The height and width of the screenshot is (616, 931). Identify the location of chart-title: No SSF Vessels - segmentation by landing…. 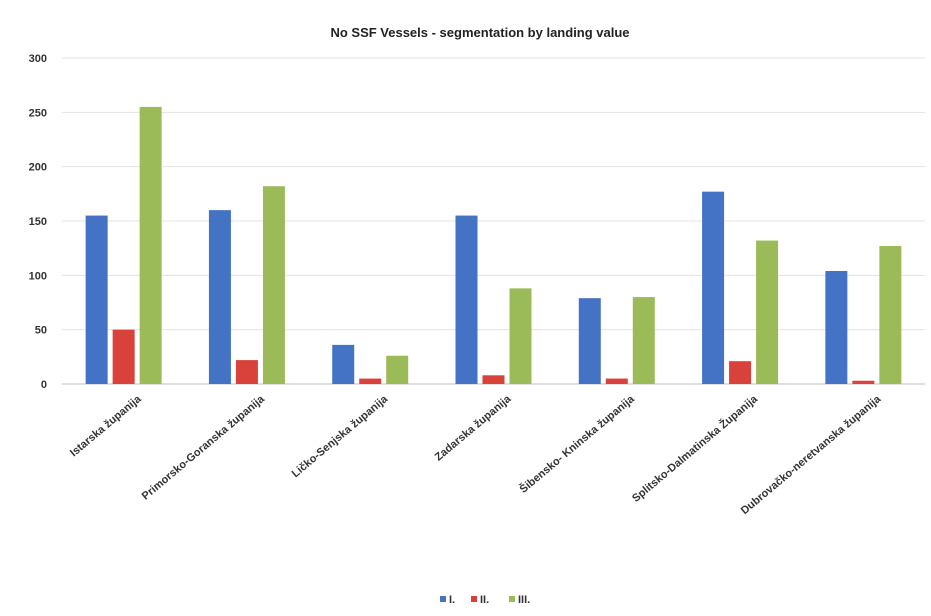
(479, 32).